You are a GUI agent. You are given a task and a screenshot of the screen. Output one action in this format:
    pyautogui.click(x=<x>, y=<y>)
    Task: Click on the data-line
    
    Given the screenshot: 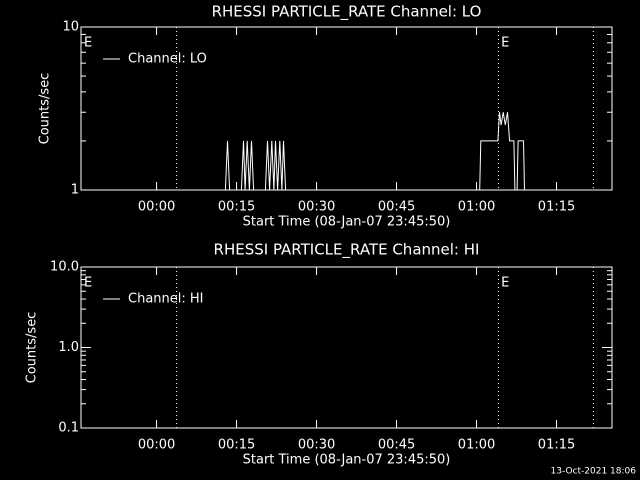 What is the action you would take?
    pyautogui.click(x=374, y=151)
    